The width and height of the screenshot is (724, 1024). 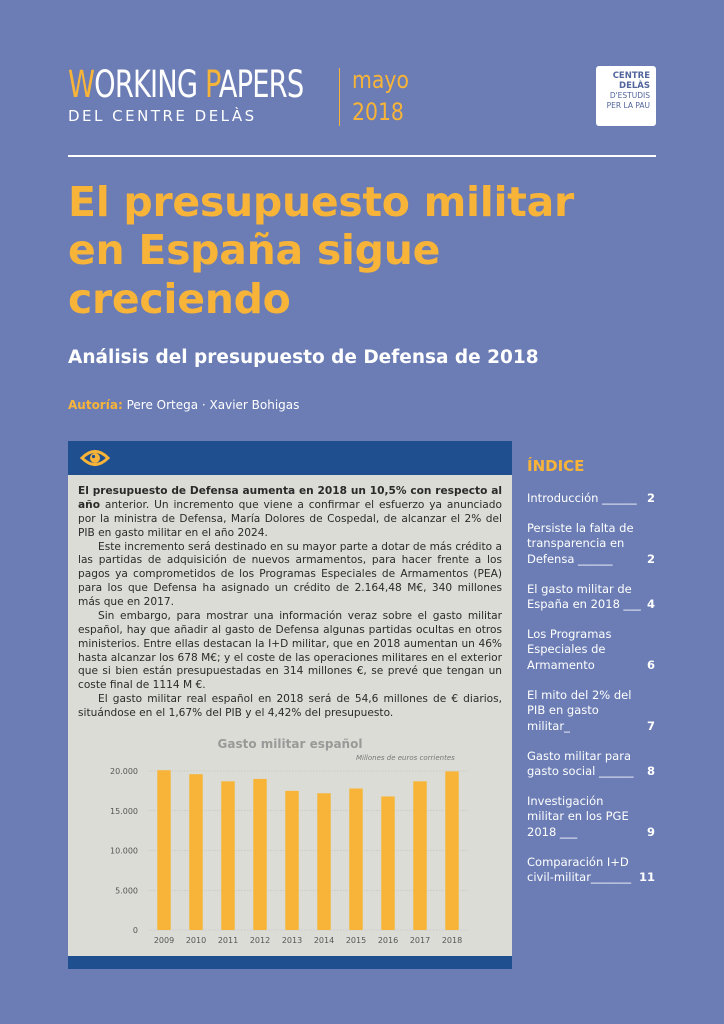 What do you see at coordinates (196, 940) in the screenshot?
I see `x-tick-label: 2010` at bounding box center [196, 940].